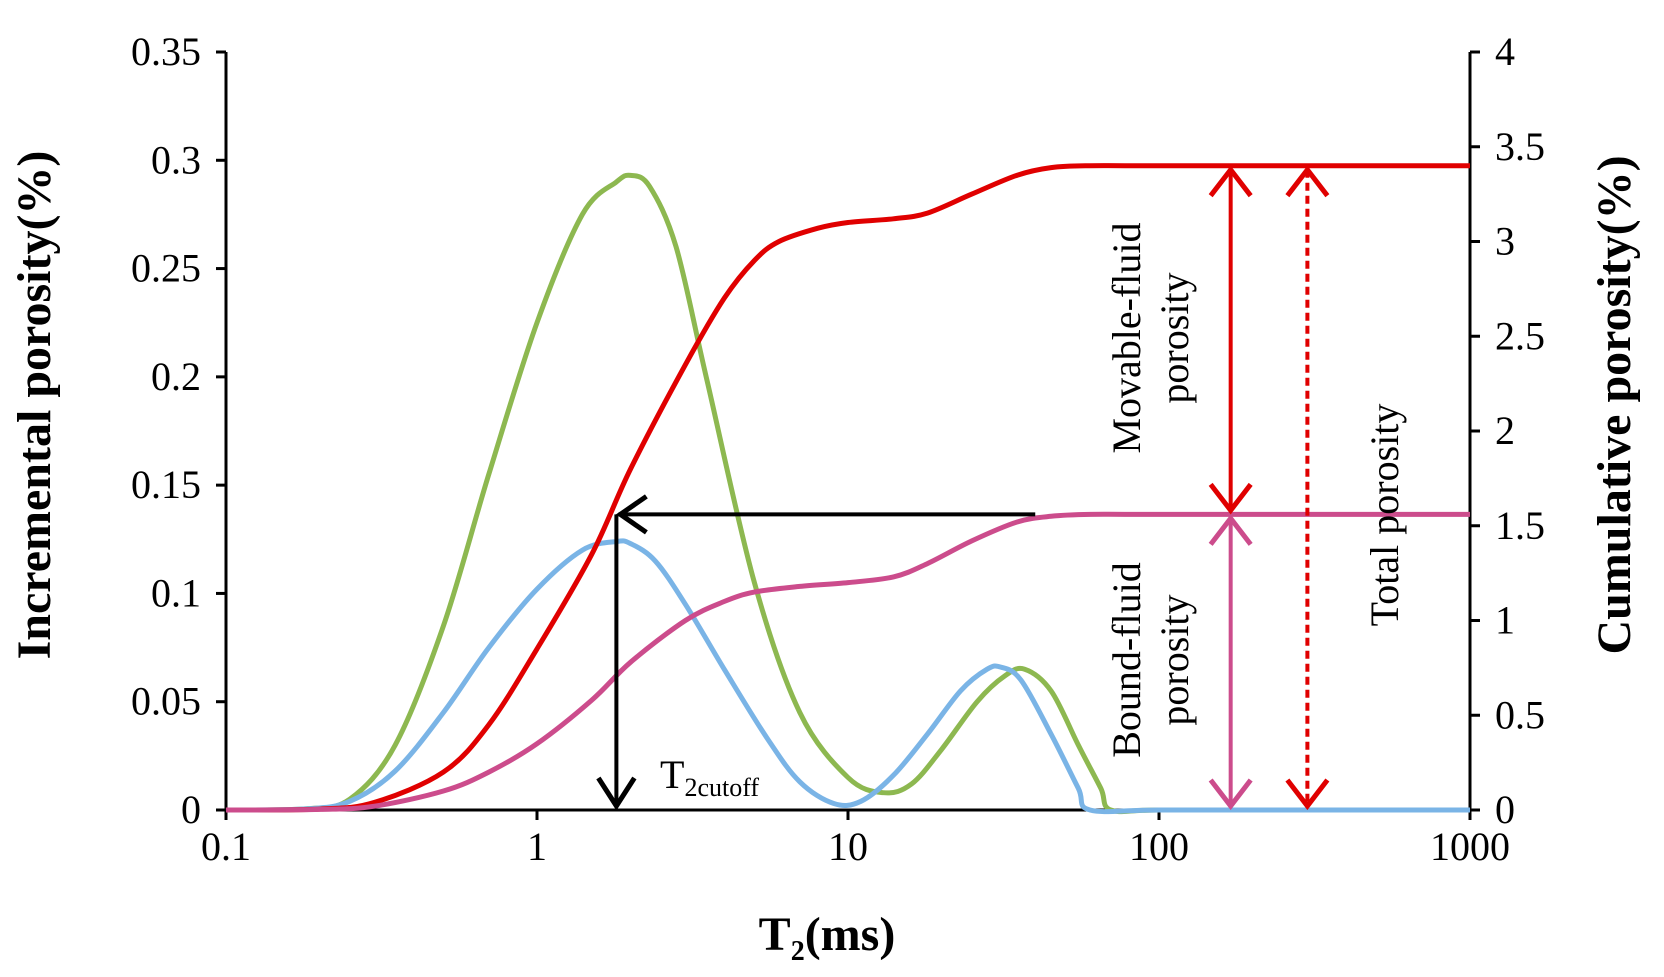 This screenshot has width=1664, height=977. I want to click on x-tick-label: 10, so click(848, 846).